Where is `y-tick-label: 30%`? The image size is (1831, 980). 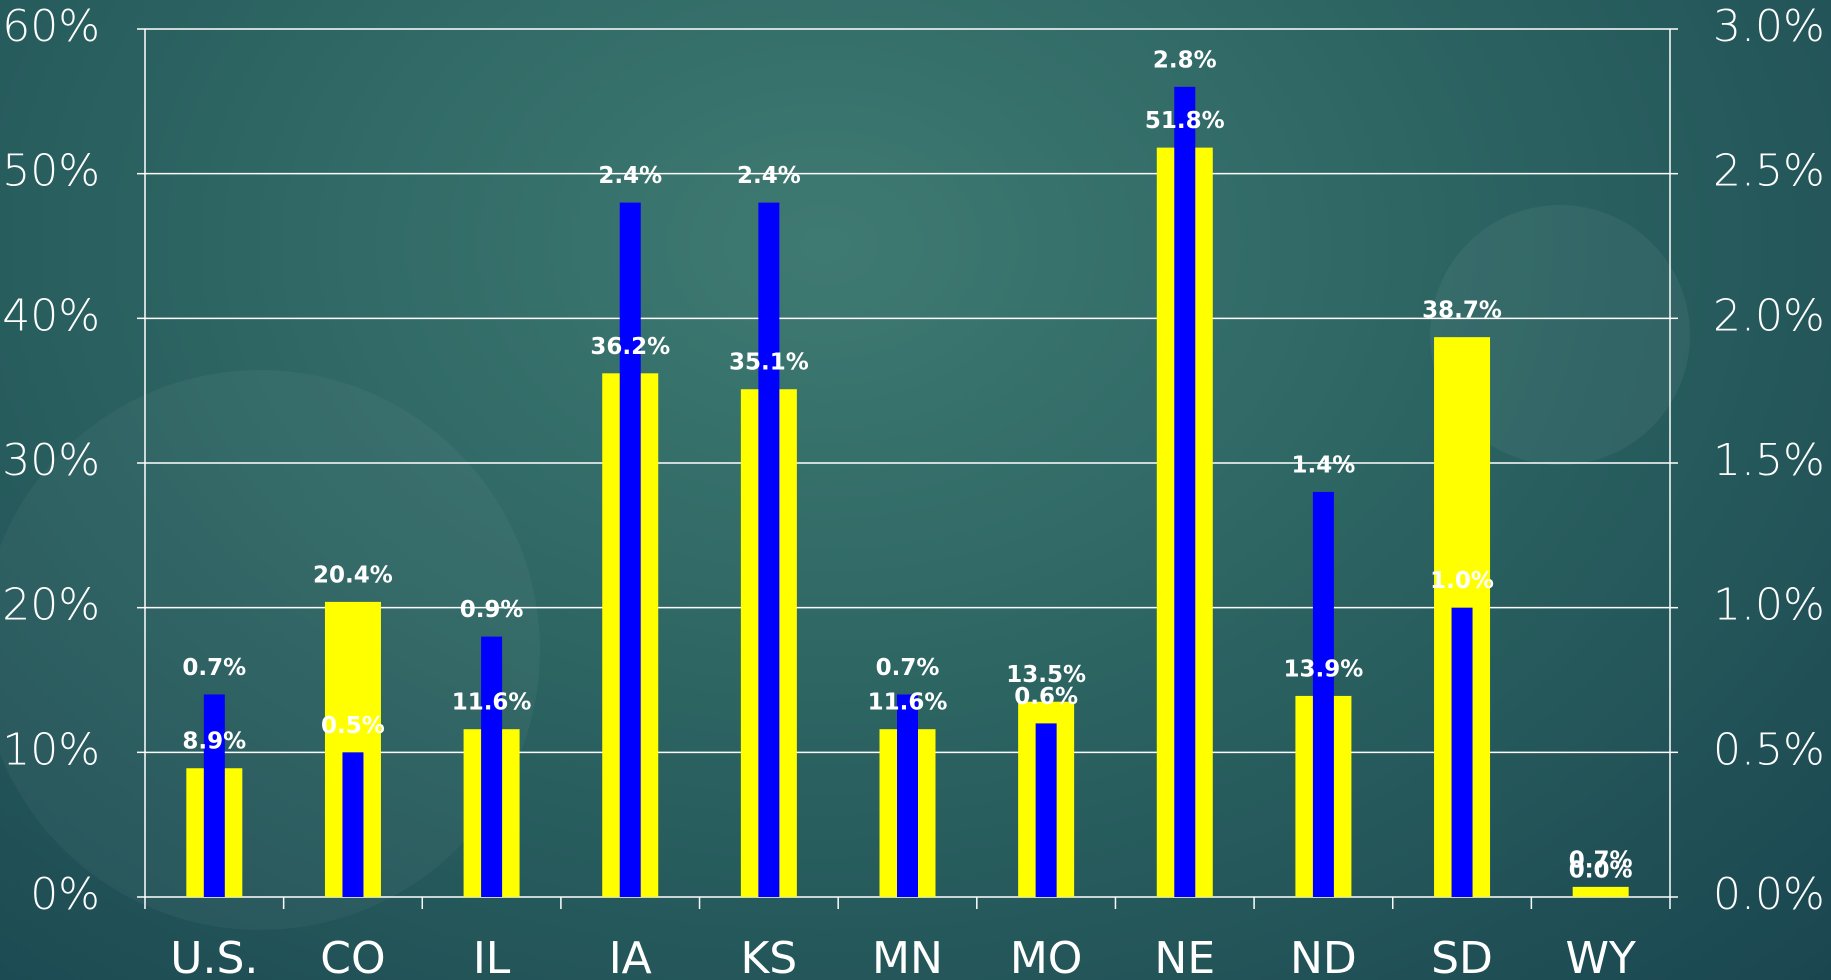
y-tick-label: 30% is located at coordinates (51, 460).